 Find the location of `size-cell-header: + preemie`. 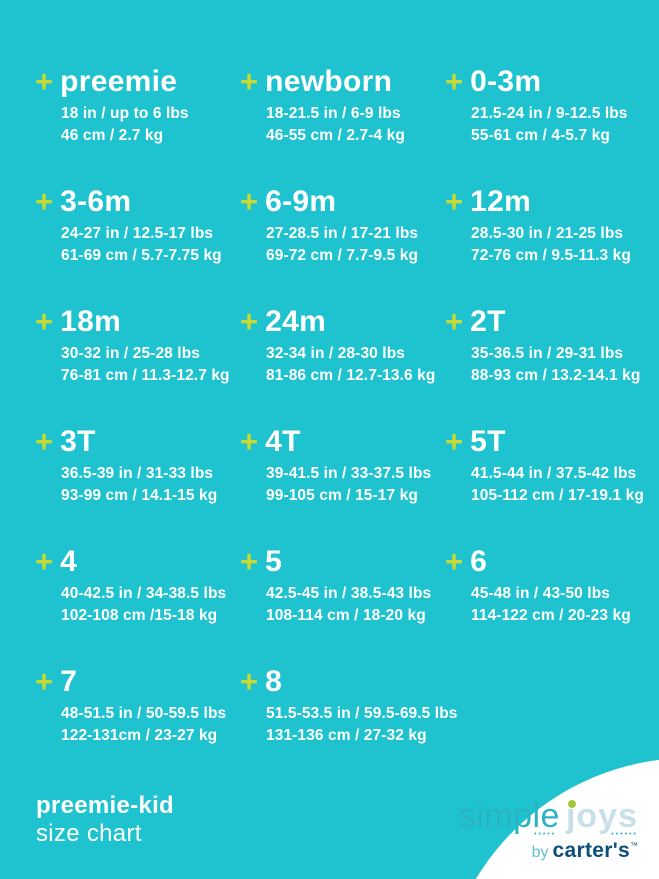

size-cell-header: + preemie is located at coordinates (137, 82).